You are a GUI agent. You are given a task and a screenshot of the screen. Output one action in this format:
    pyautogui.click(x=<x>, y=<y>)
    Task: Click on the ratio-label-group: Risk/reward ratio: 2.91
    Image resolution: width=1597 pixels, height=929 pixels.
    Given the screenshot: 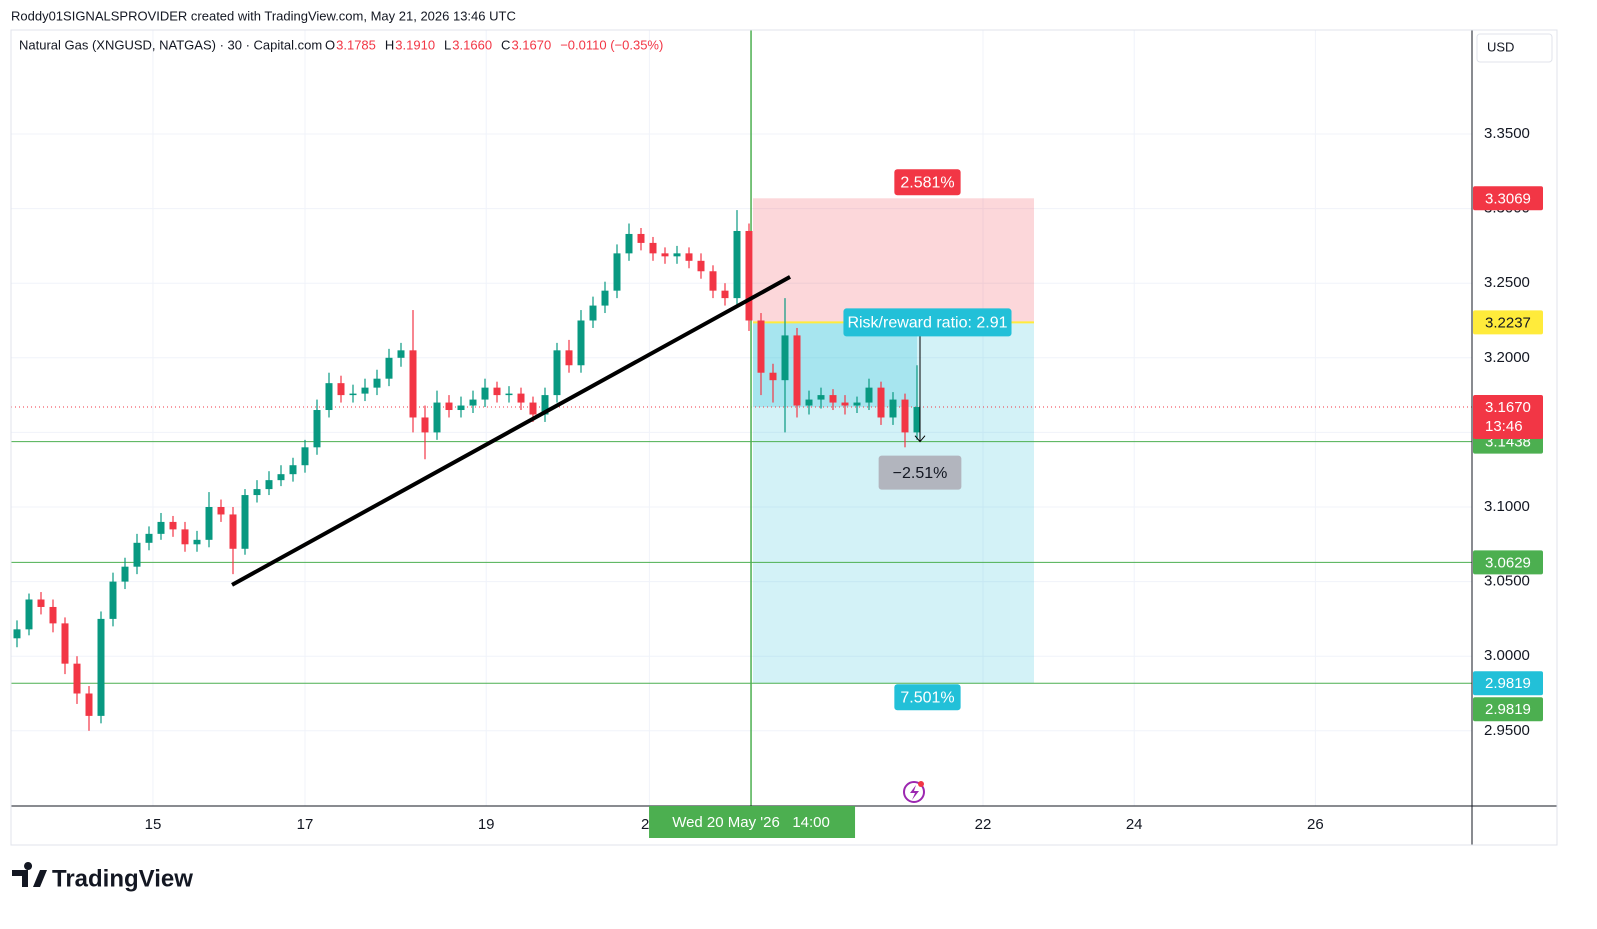 What is the action you would take?
    pyautogui.click(x=927, y=322)
    